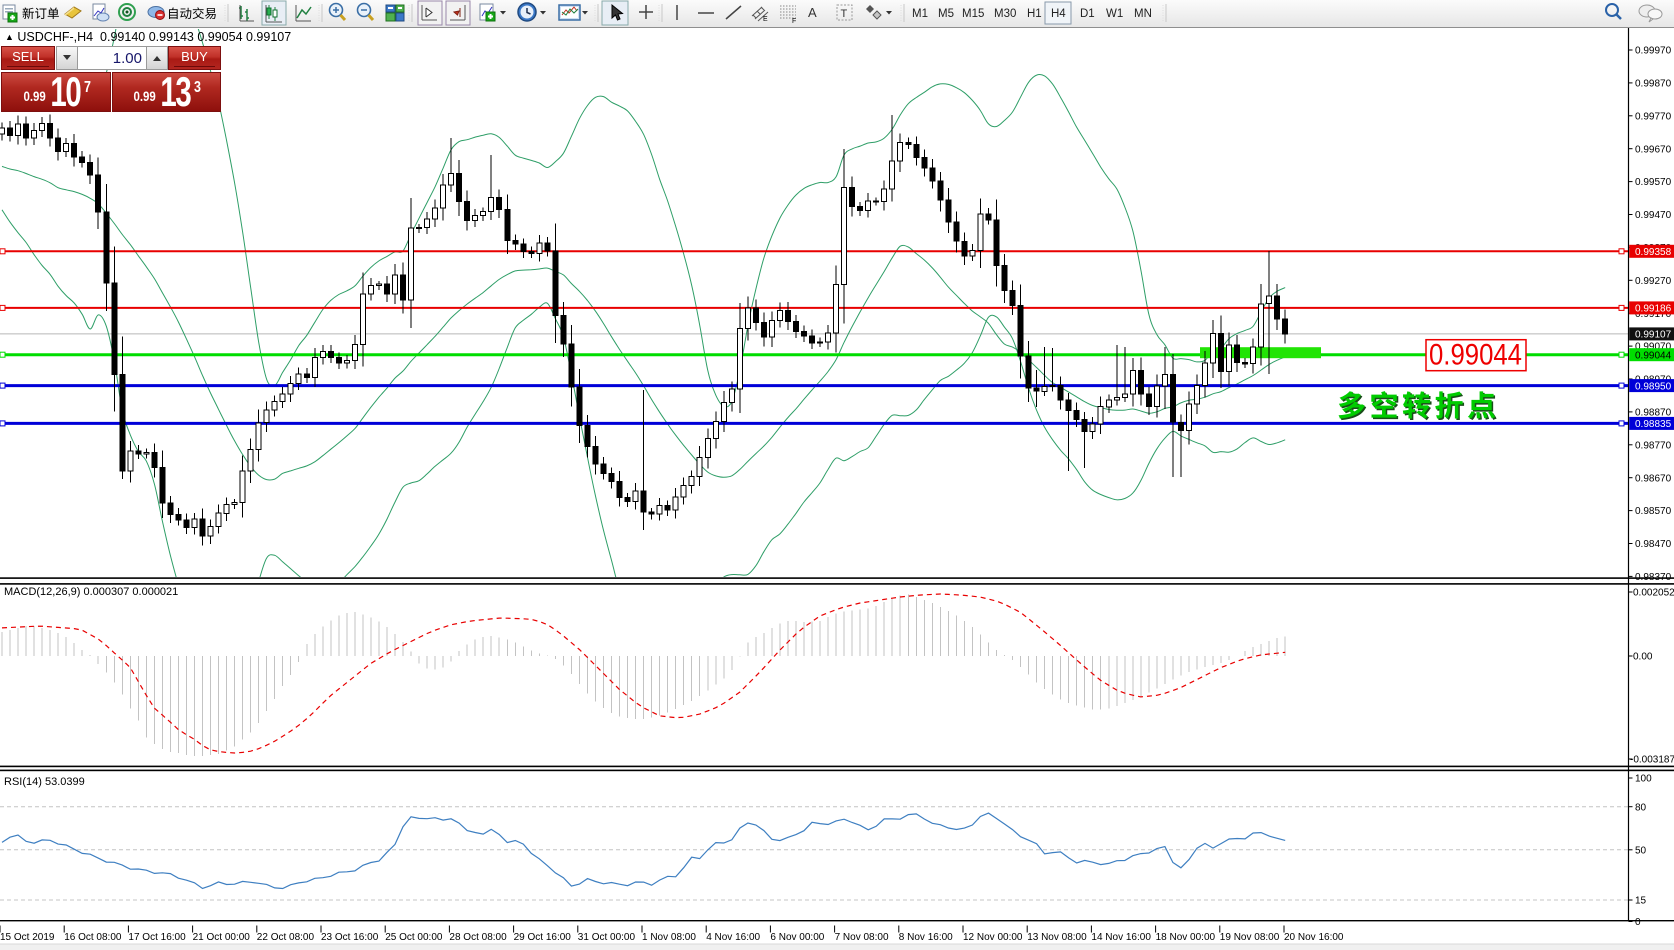 The width and height of the screenshot is (1674, 950). Describe the element at coordinates (862, 937) in the screenshot. I see `svg-text: 7 Nov 08:00` at that location.